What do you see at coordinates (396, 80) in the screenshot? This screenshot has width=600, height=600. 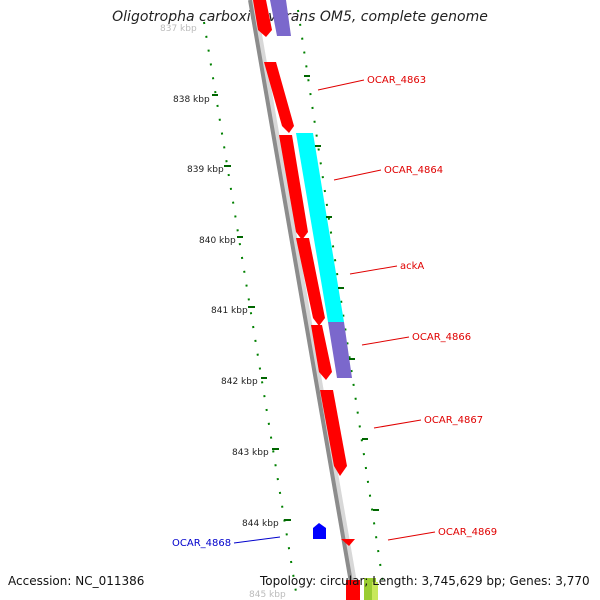 I see `gene-label-ocar-4863: OCAR_4863` at bounding box center [396, 80].